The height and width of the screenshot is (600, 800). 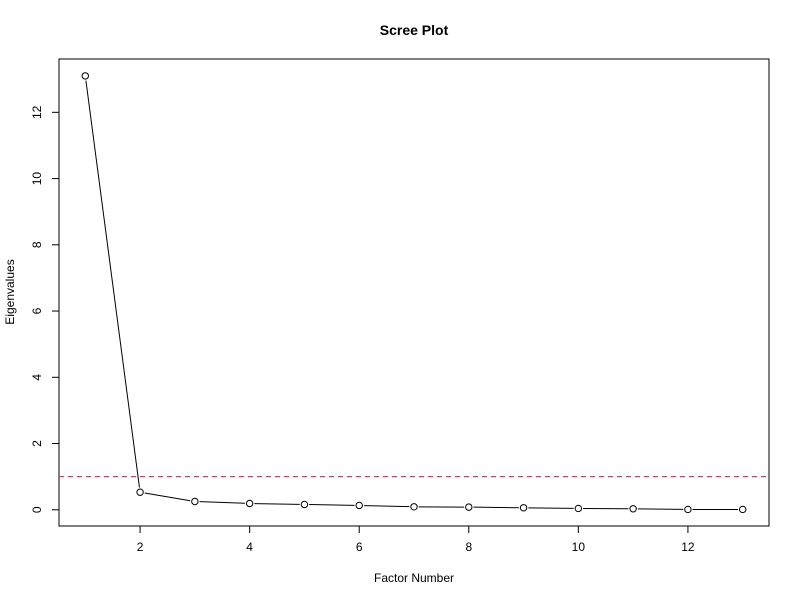 What do you see at coordinates (37, 112) in the screenshot?
I see `y-tick-label: 12` at bounding box center [37, 112].